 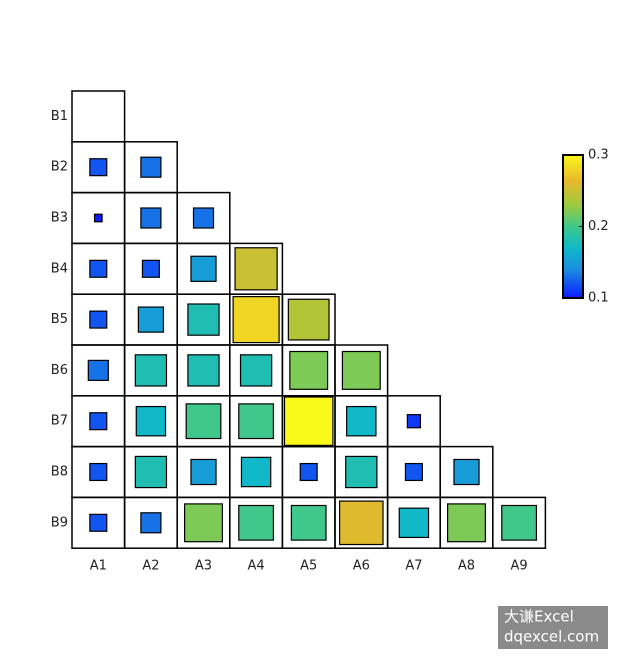 I want to click on y-tick-label: B4, so click(x=59, y=268).